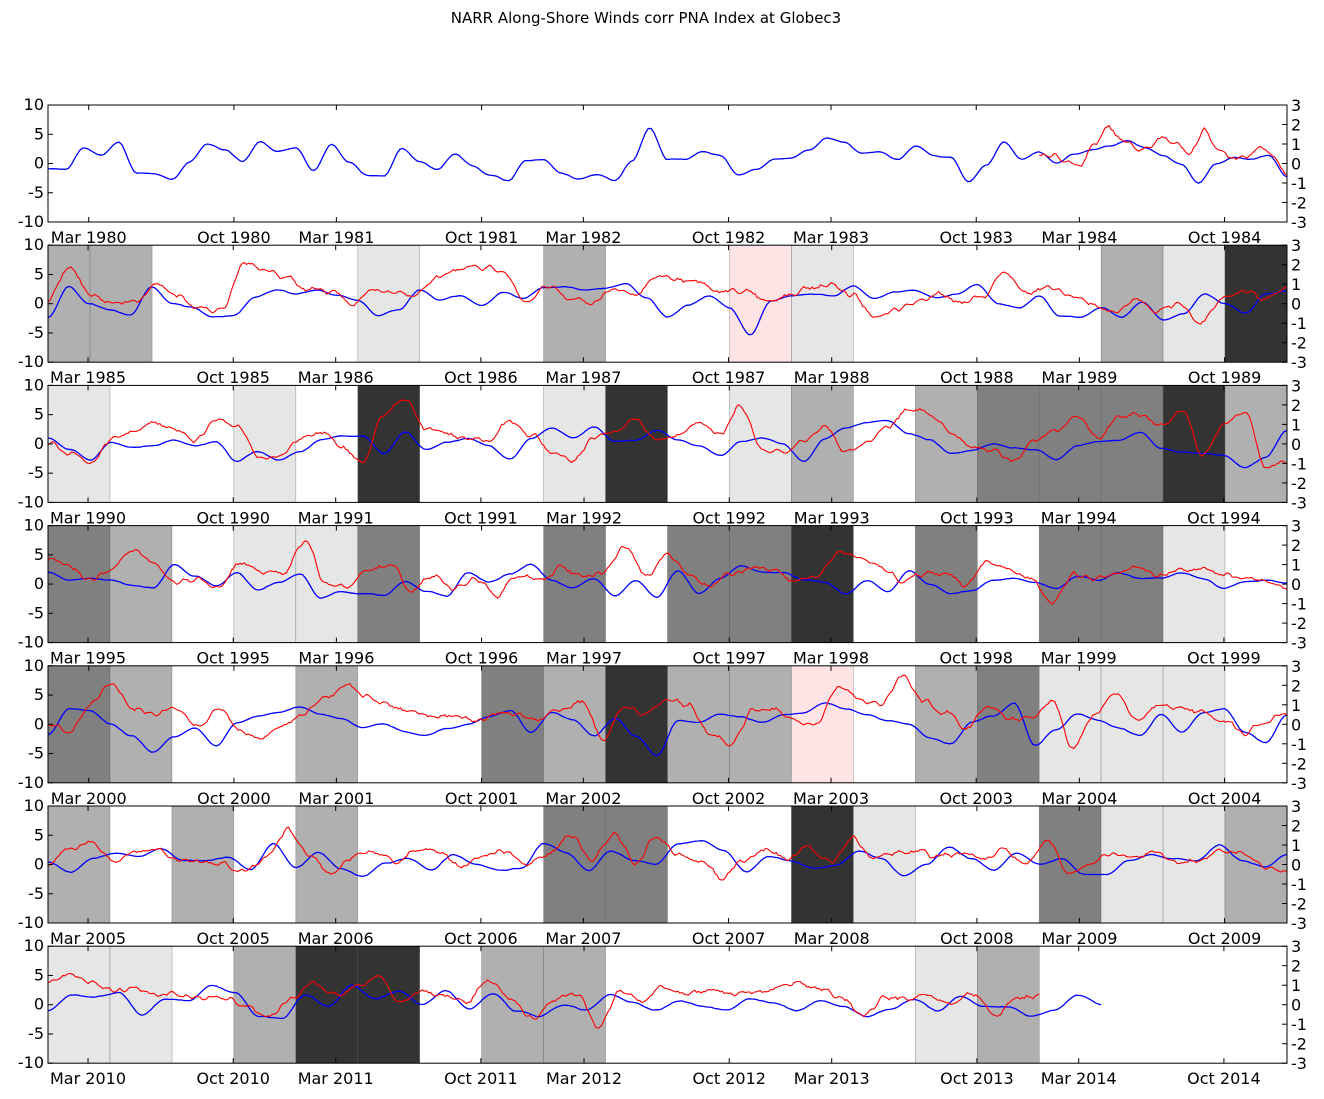 The width and height of the screenshot is (1324, 1099). I want to click on x-tick-label: Oct 2007, so click(728, 938).